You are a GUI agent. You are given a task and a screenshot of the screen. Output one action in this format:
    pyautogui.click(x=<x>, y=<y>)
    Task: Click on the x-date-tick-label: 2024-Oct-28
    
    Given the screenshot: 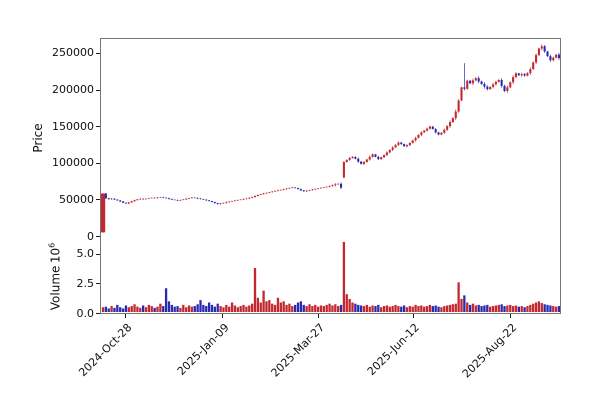 What is the action you would take?
    pyautogui.click(x=105, y=350)
    